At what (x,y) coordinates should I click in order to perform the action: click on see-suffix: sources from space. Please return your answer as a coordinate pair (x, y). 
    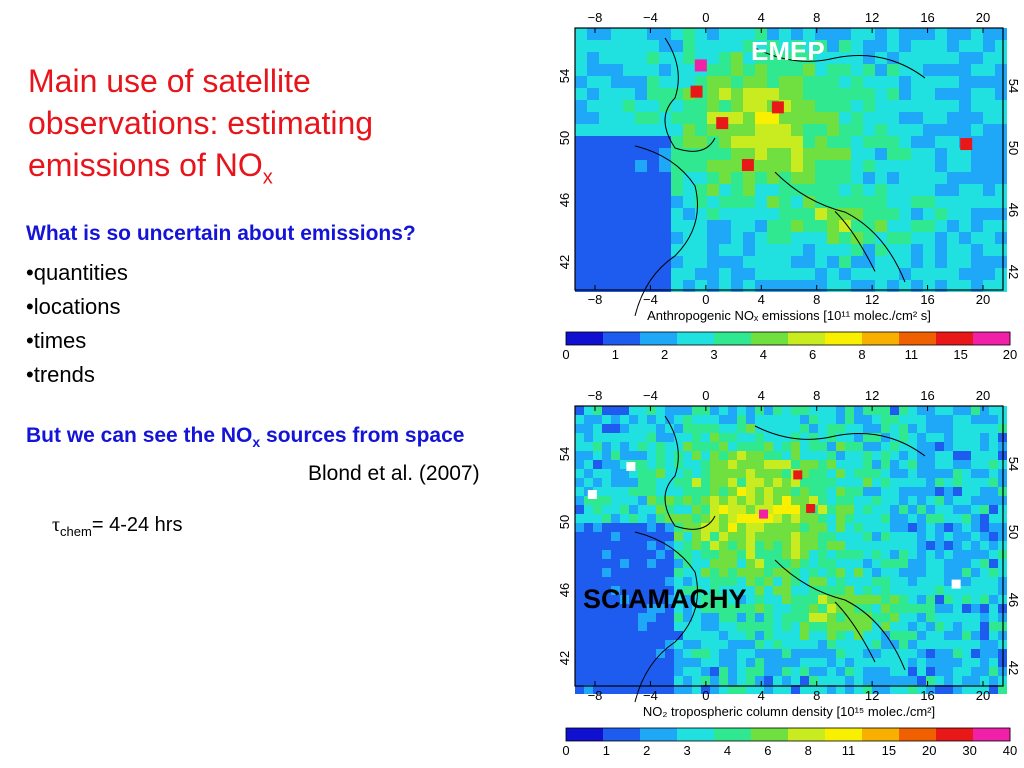
    Looking at the image, I should click on (362, 435).